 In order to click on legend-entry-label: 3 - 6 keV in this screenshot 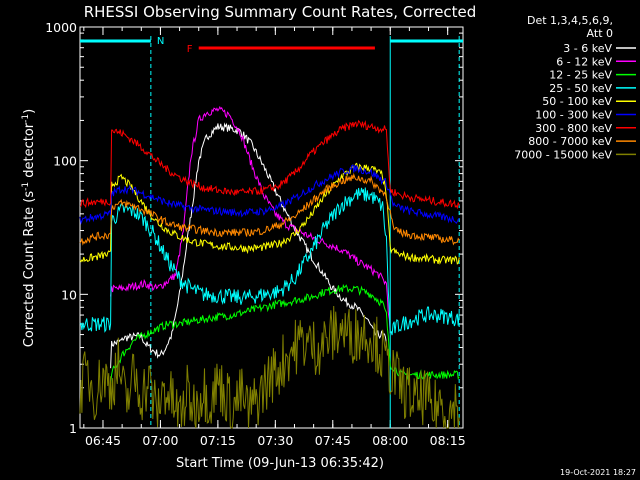, I will do `click(587, 48)`.